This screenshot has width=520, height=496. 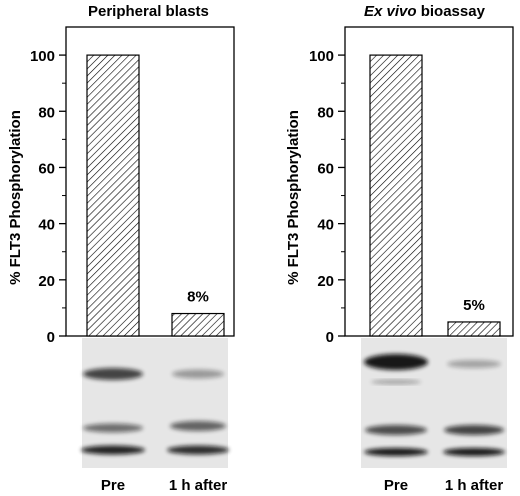 What do you see at coordinates (198, 297) in the screenshot?
I see `data-label: 8%` at bounding box center [198, 297].